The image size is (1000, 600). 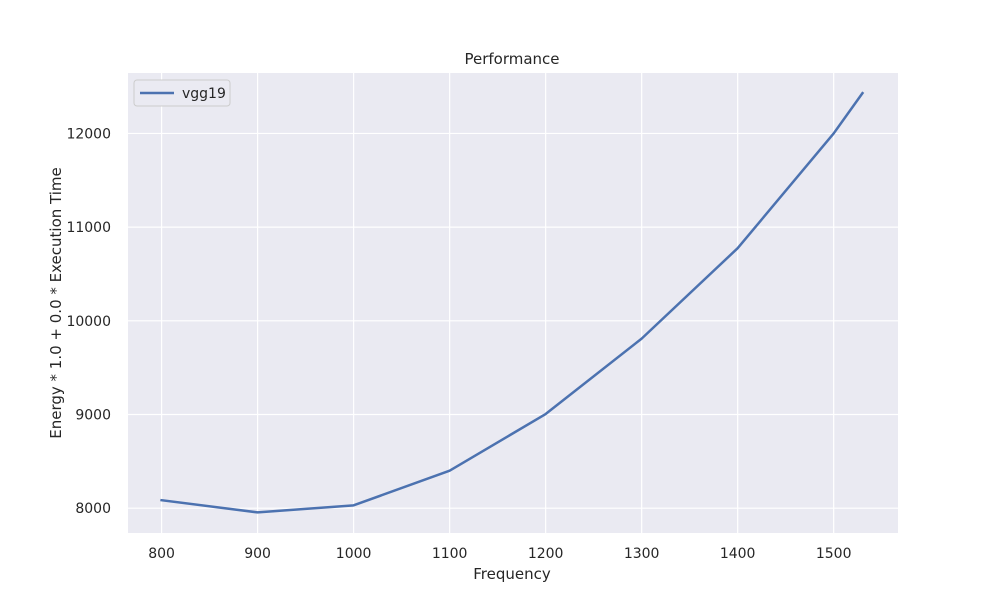 What do you see at coordinates (546, 554) in the screenshot?
I see `x-tick-label: 1200` at bounding box center [546, 554].